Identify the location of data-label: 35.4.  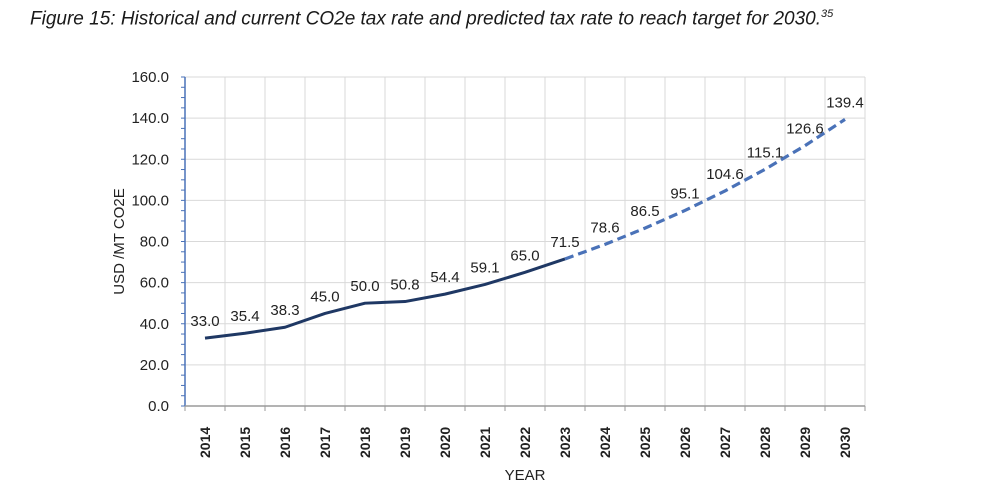
(244, 316).